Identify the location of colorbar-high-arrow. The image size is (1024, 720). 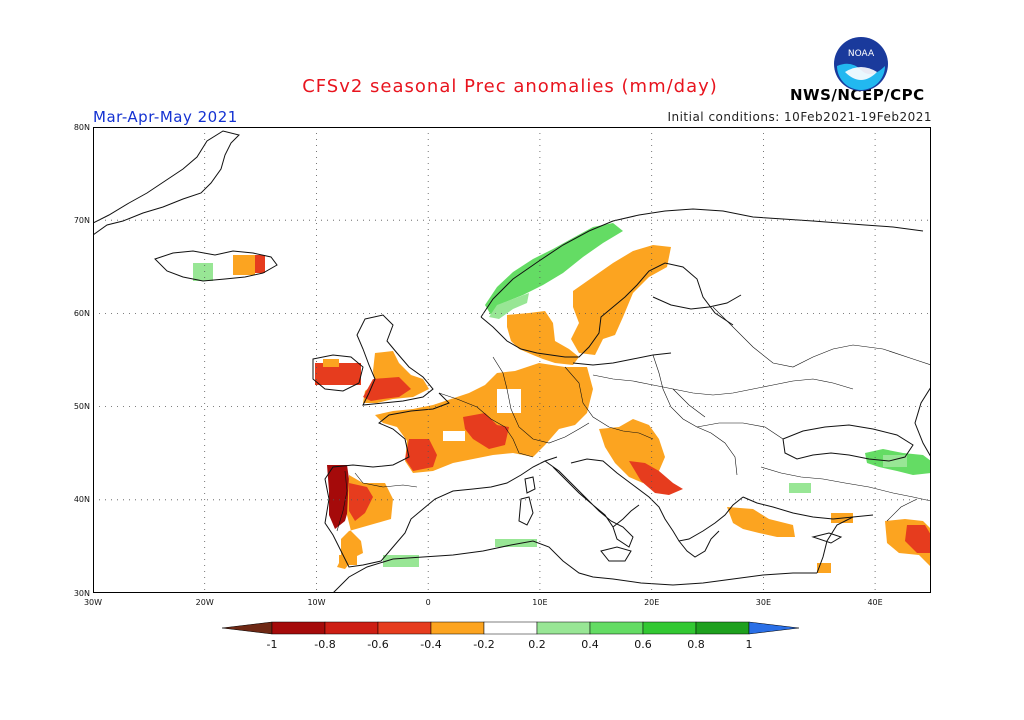
(774, 628).